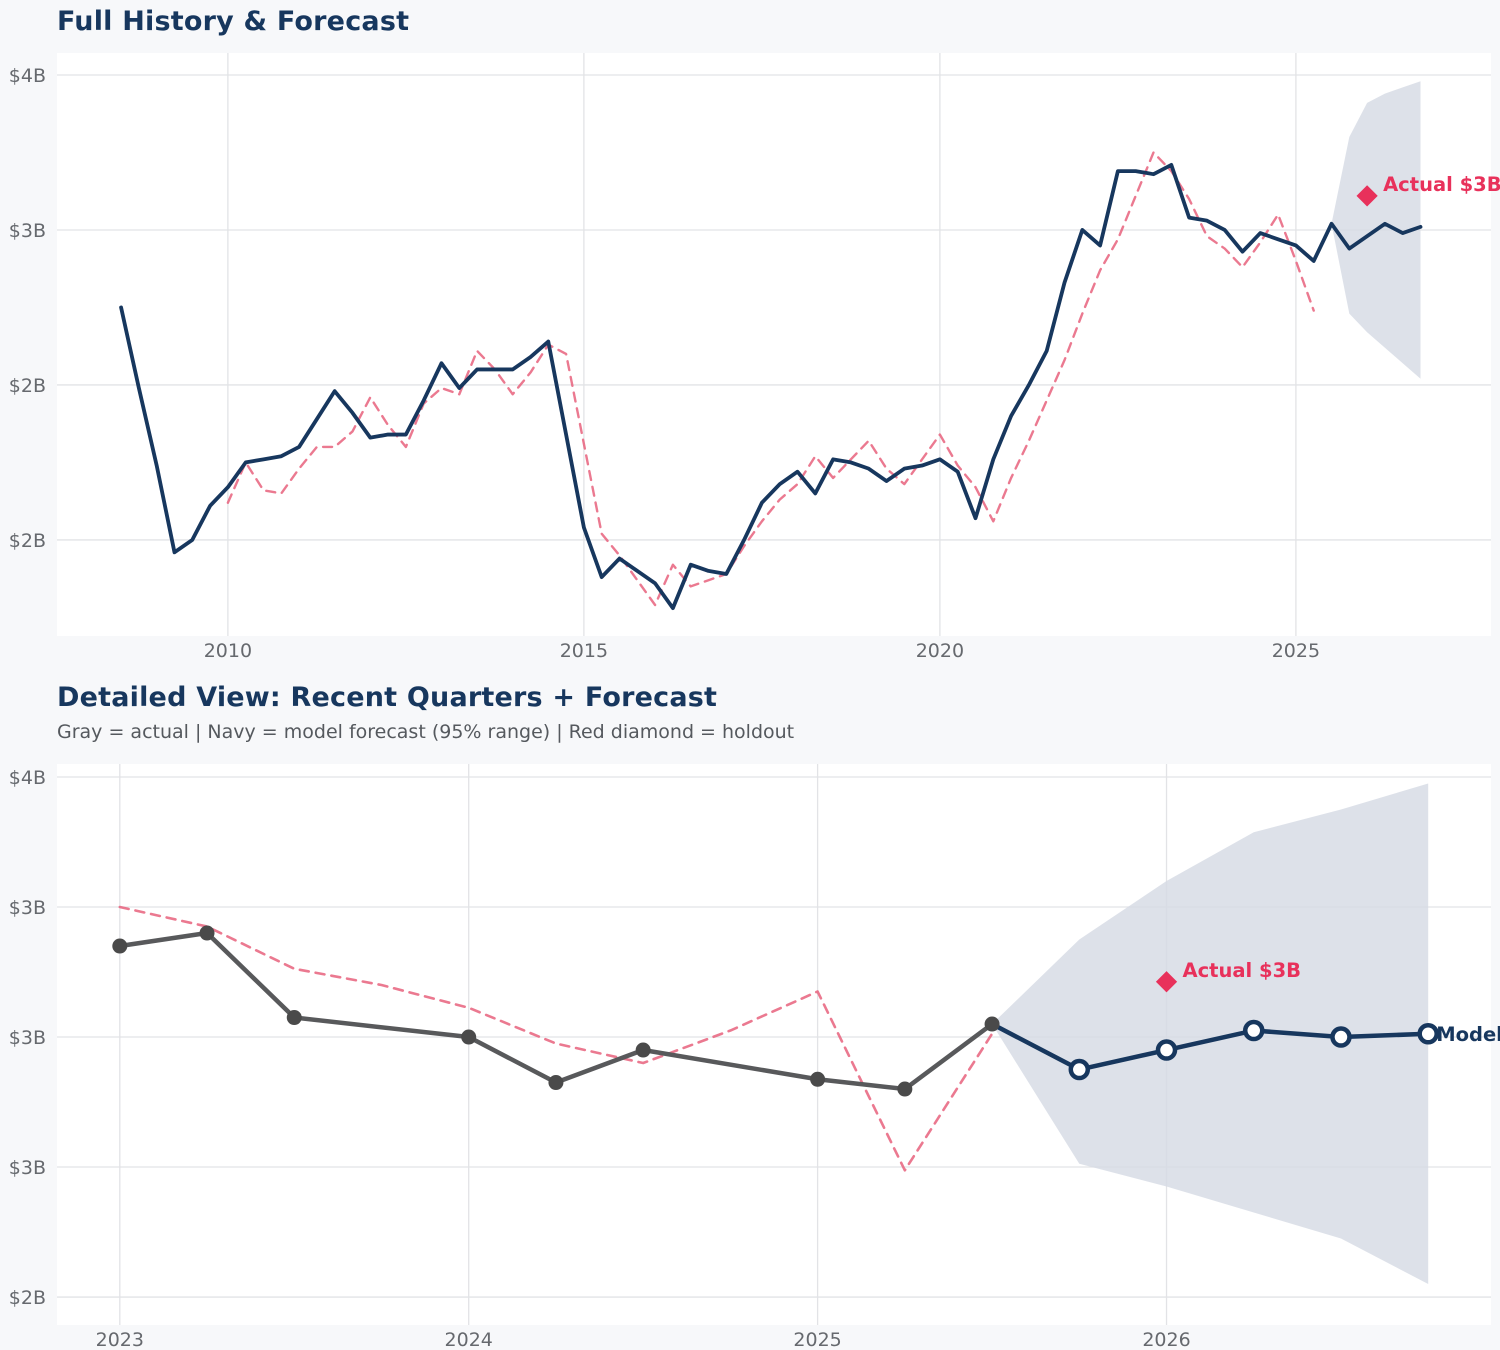 This screenshot has width=1500, height=1350. What do you see at coordinates (1210, 1046) in the screenshot?
I see `model-forecast-line` at bounding box center [1210, 1046].